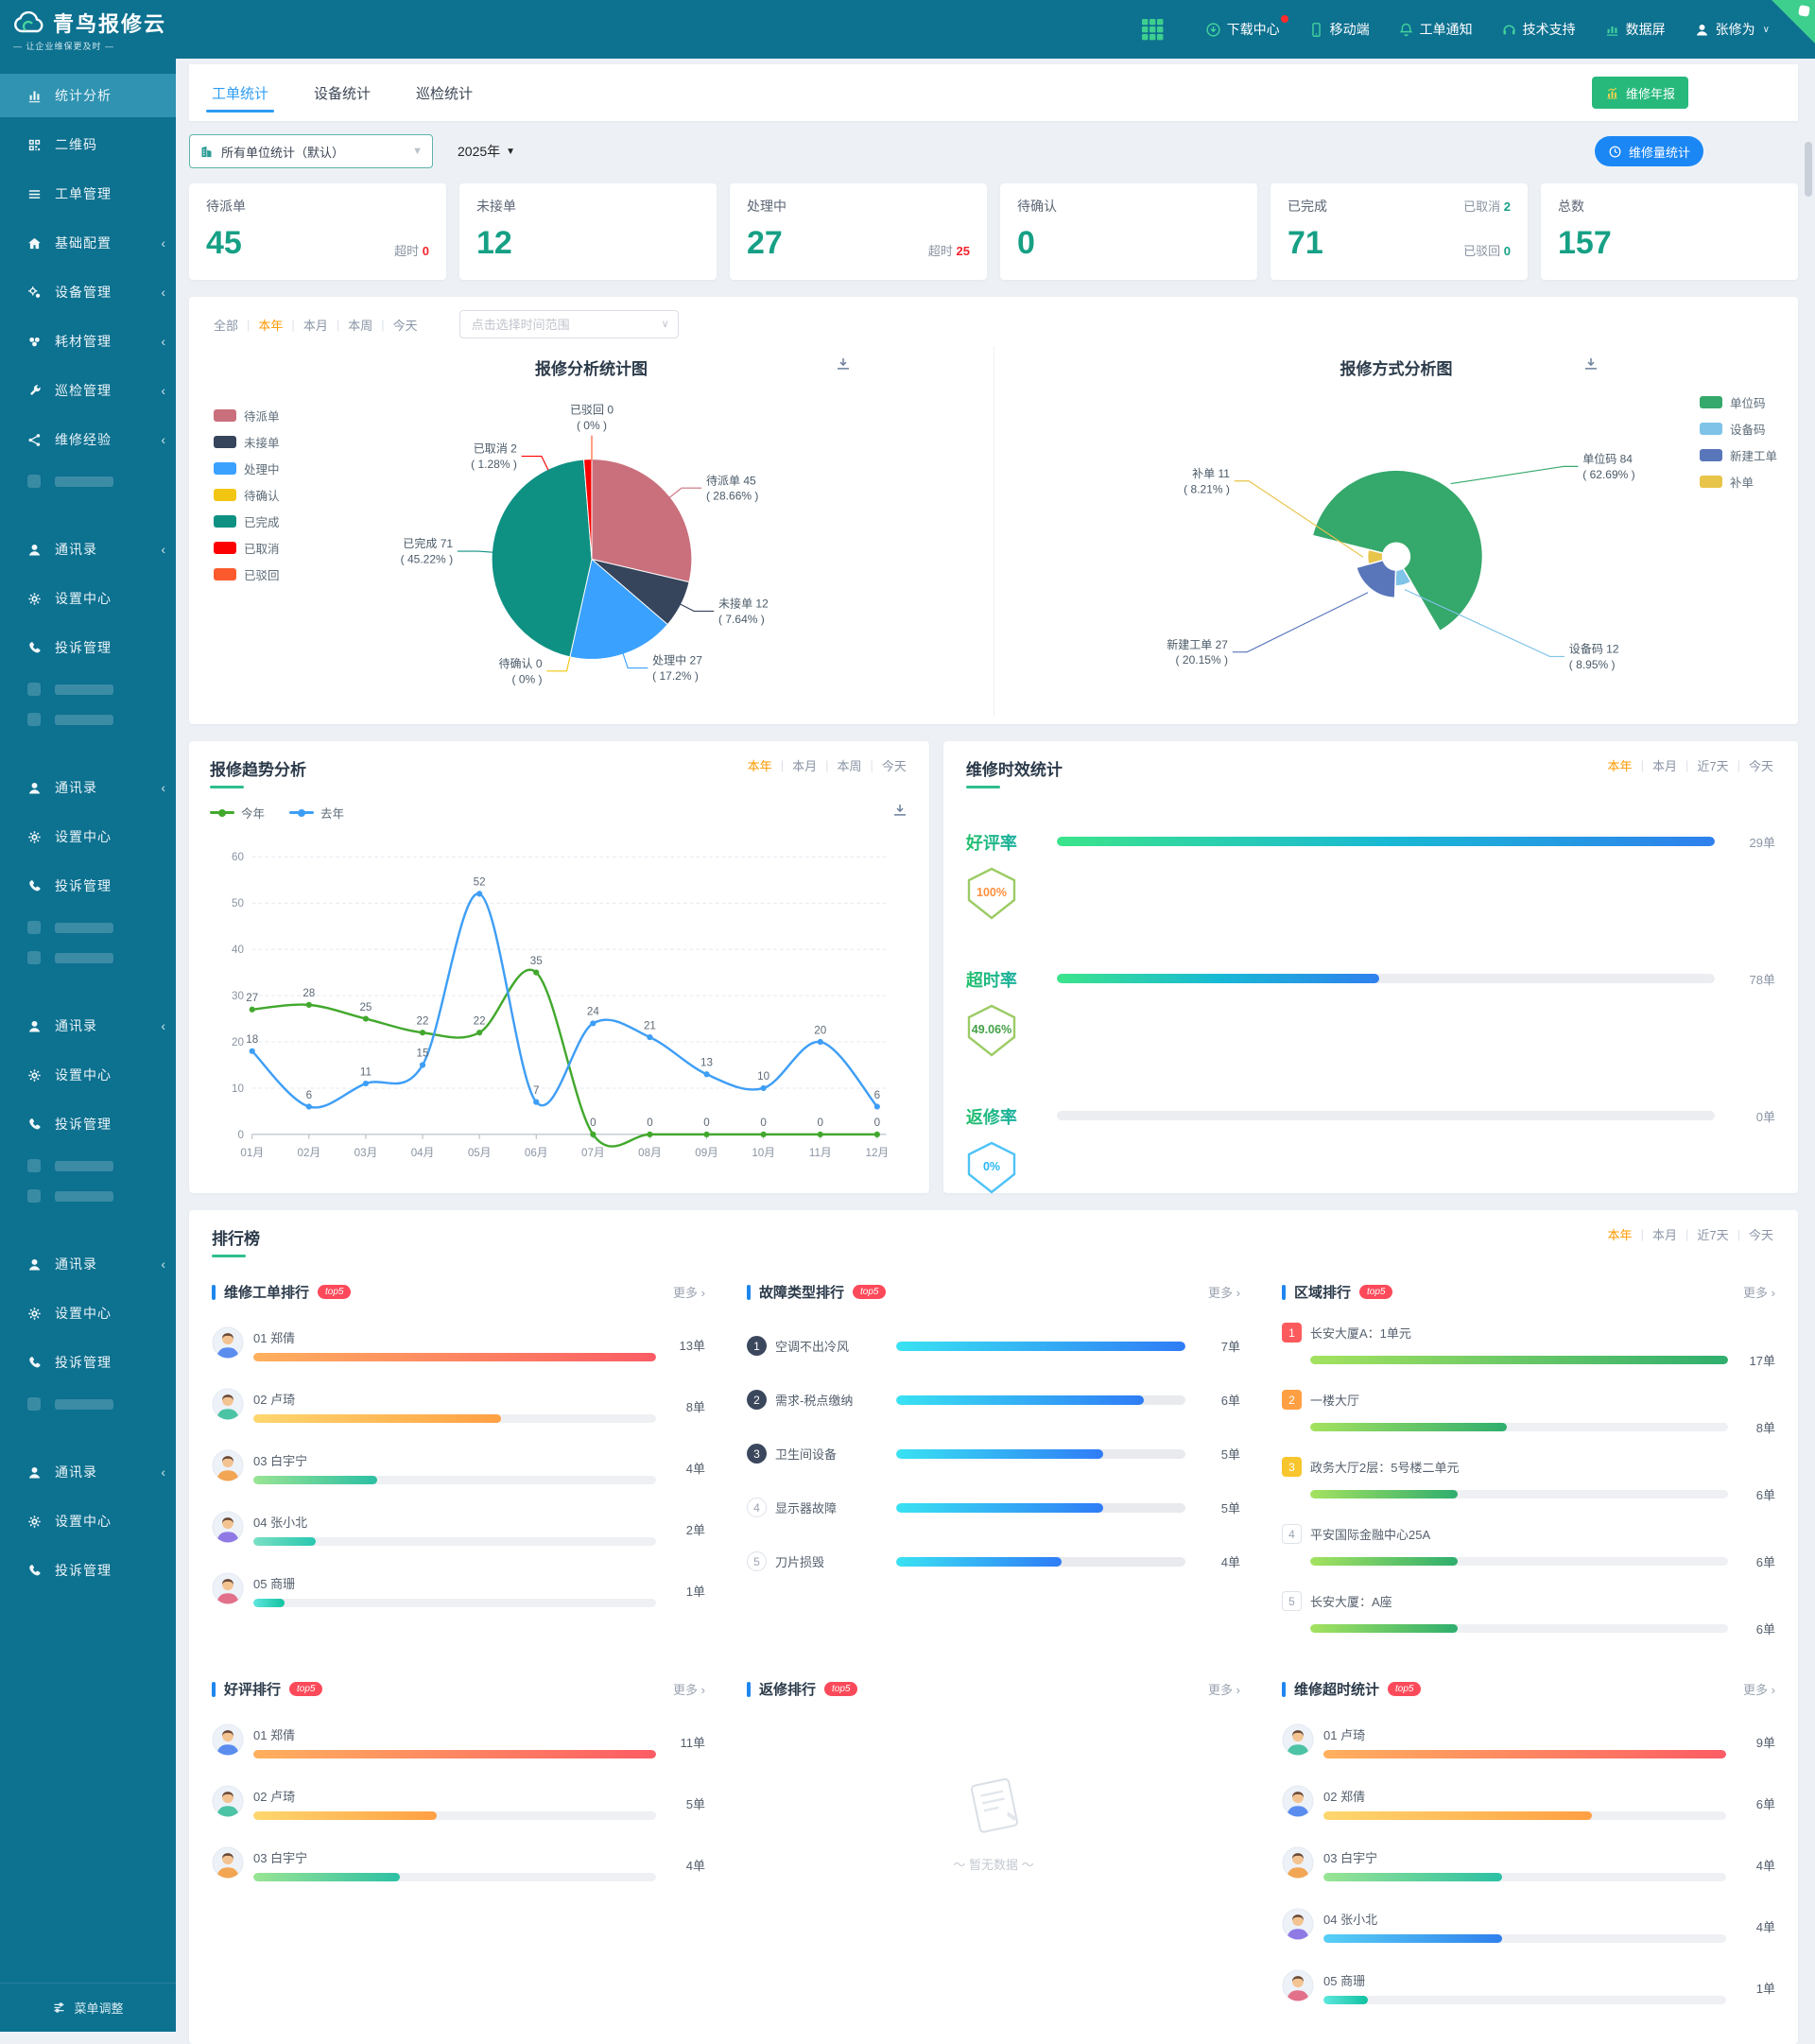  Describe the element at coordinates (88, 1362) in the screenshot. I see `sidebar-item-phone-26: 投诉管理` at that location.